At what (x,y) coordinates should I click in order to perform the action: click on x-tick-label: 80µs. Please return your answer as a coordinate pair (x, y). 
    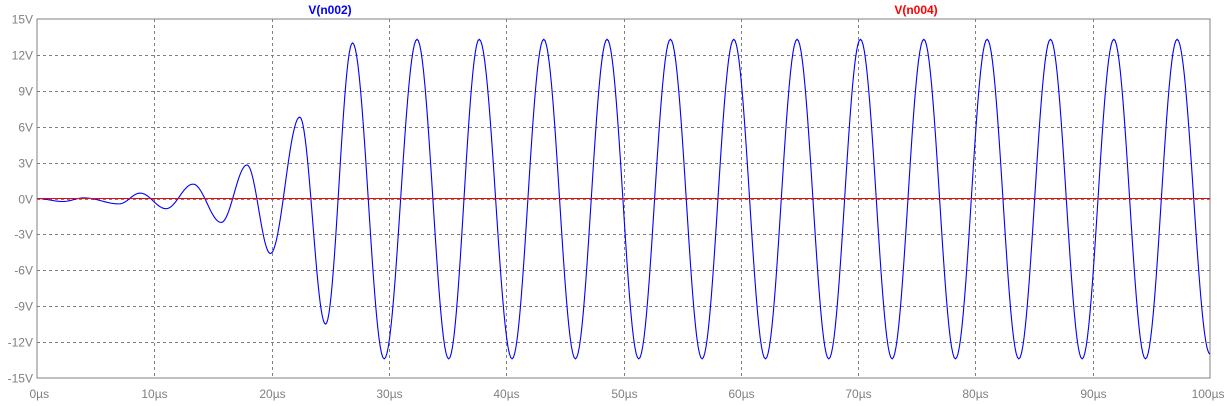
    Looking at the image, I should click on (975, 394).